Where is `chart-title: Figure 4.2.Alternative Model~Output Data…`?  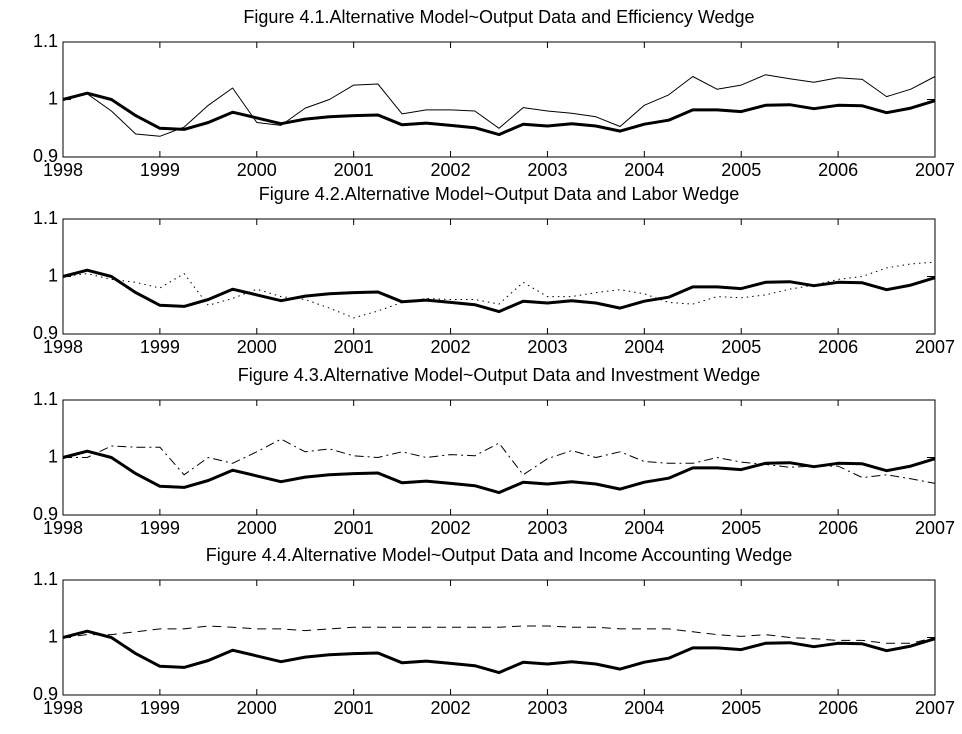 chart-title: Figure 4.2.Alternative Model~Output Data… is located at coordinates (499, 194).